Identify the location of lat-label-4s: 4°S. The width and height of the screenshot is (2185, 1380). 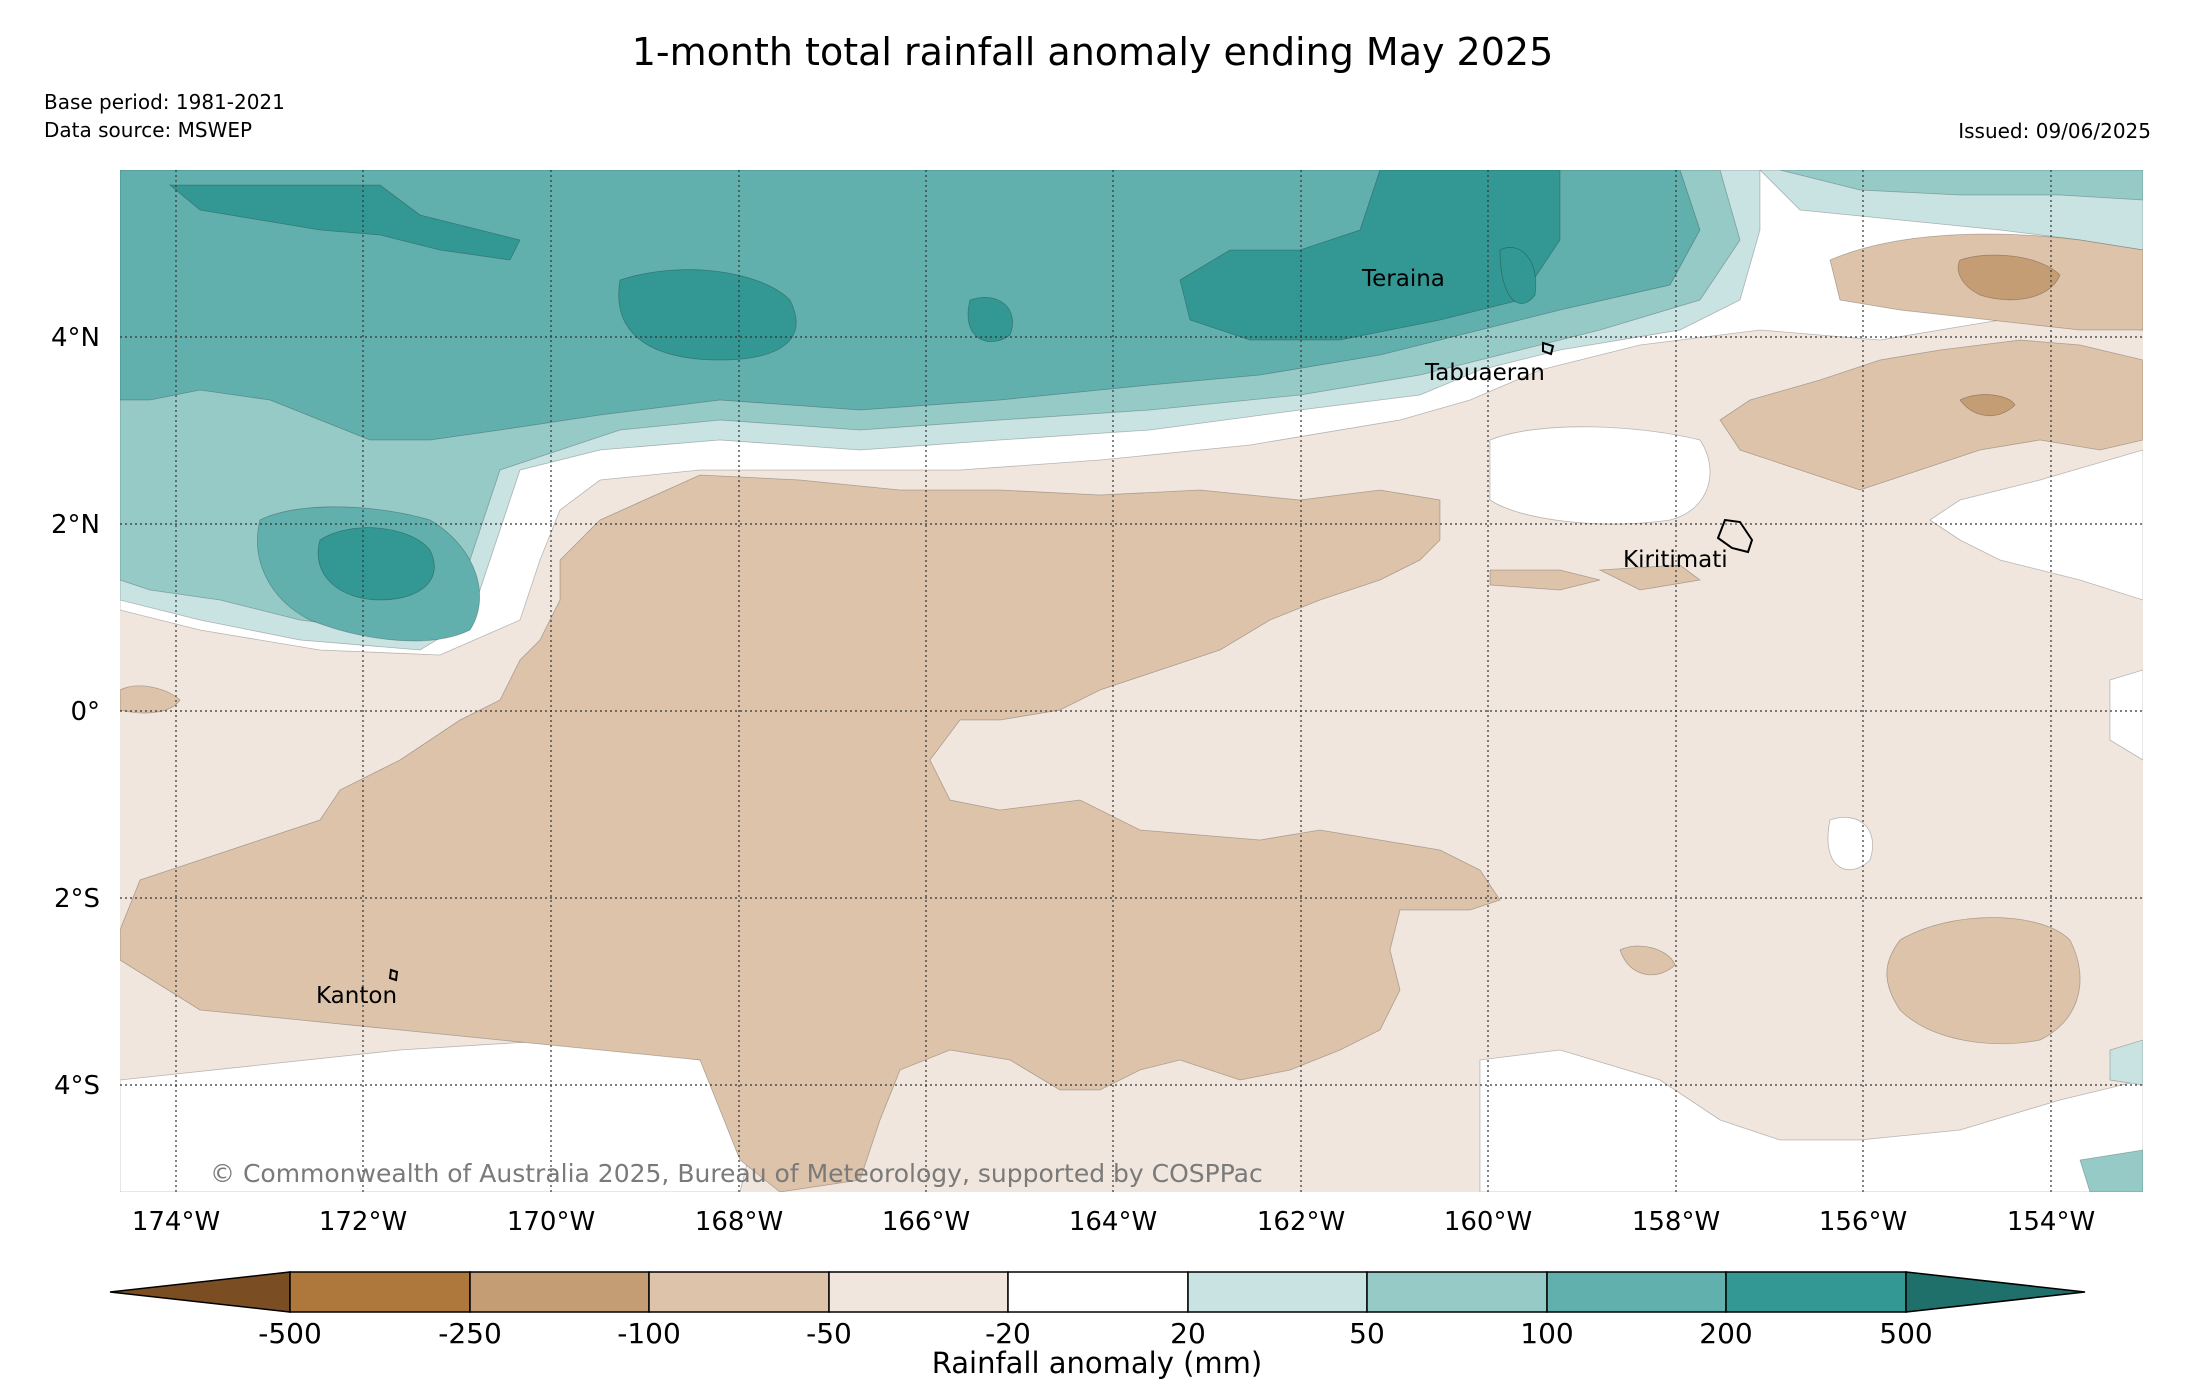
(77, 1086).